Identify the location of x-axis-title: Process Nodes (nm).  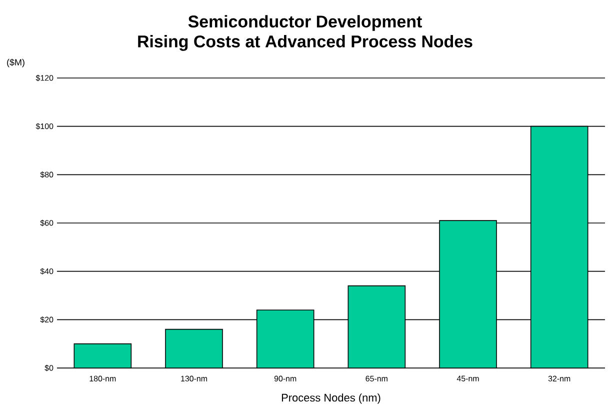
(331, 399).